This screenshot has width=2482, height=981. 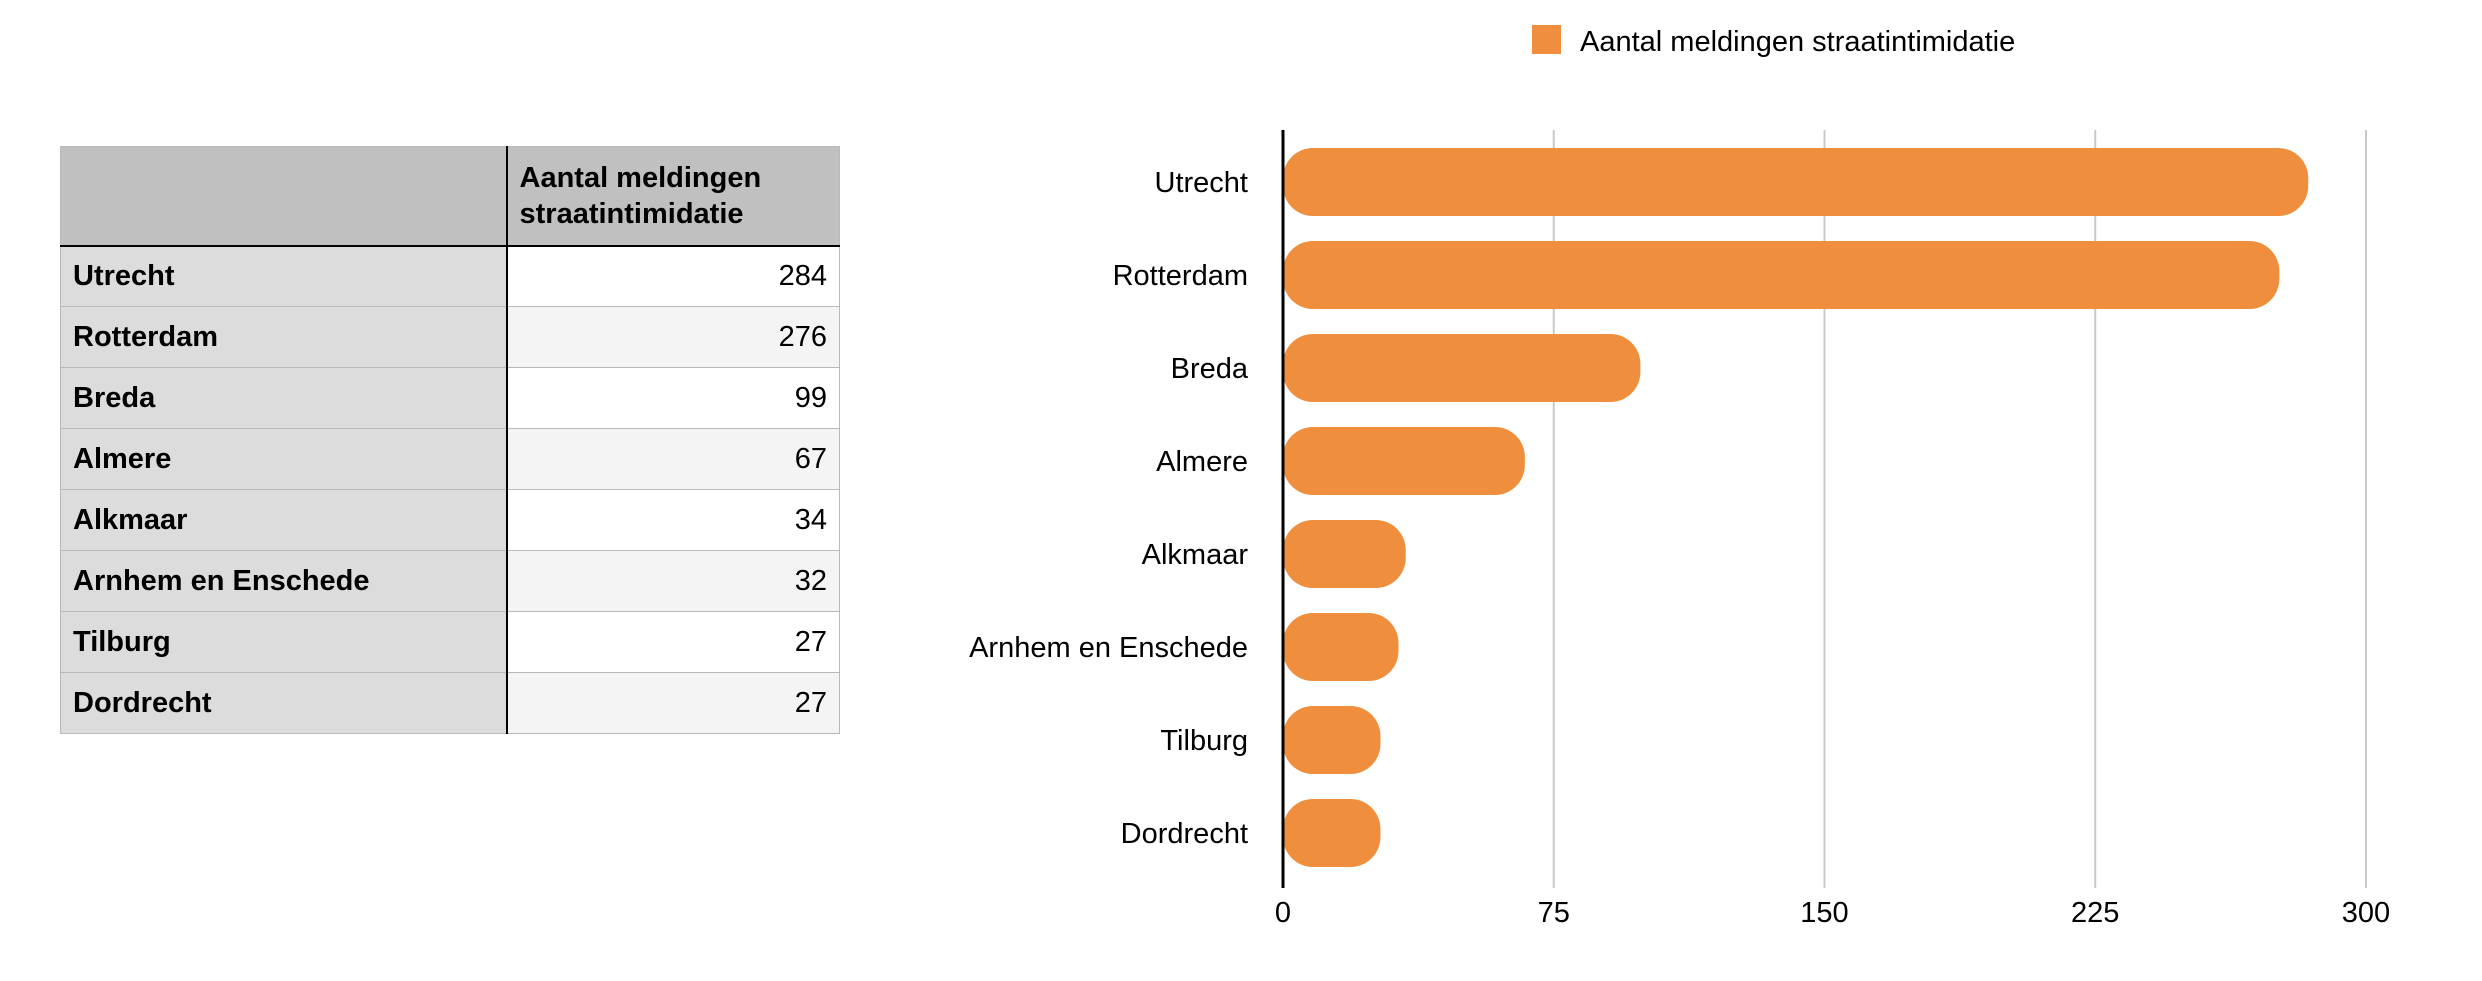 I want to click on table-row: Dordrecht 27, so click(x=450, y=703).